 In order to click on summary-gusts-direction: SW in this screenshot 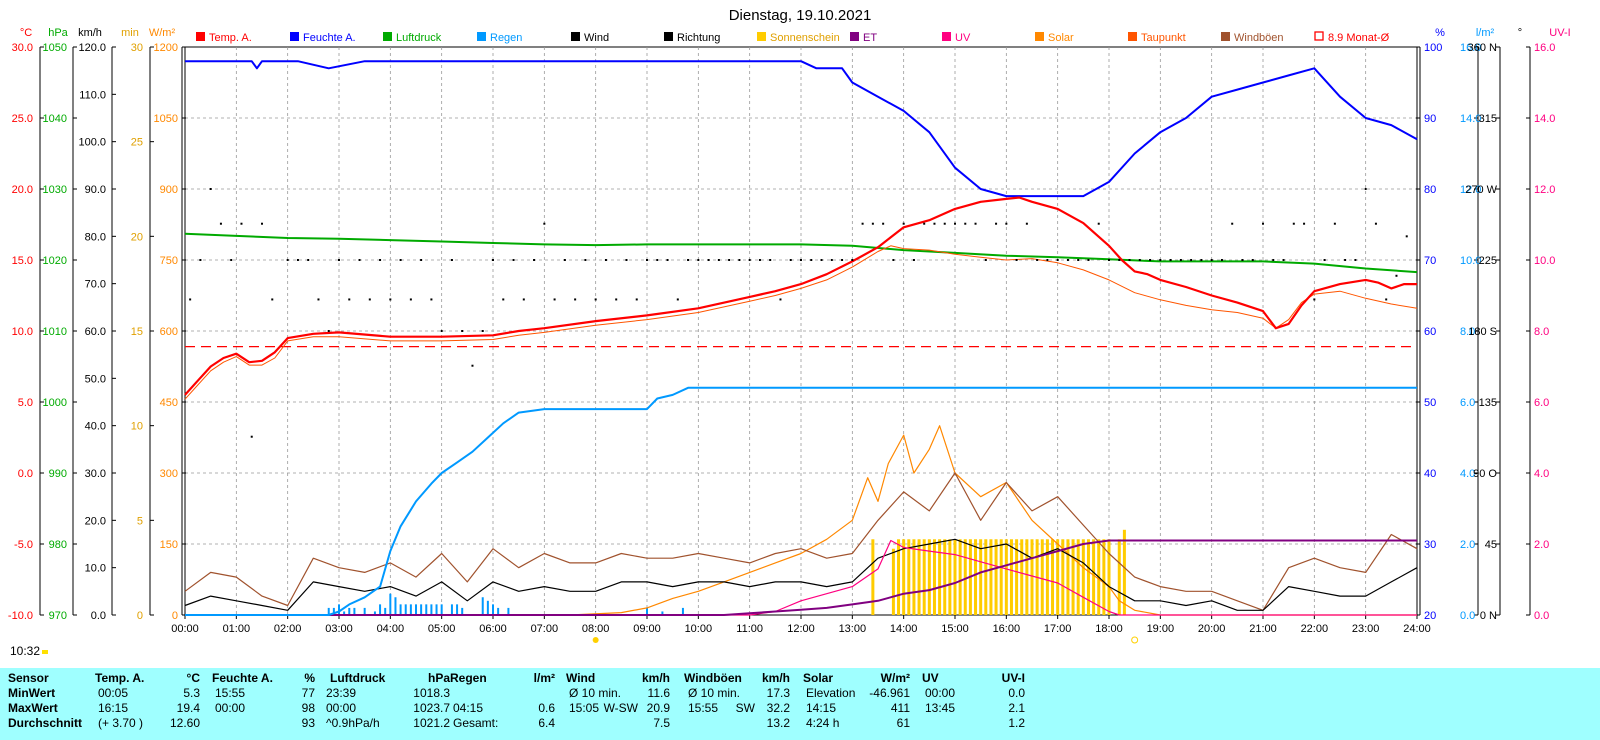, I will do `click(745, 708)`.